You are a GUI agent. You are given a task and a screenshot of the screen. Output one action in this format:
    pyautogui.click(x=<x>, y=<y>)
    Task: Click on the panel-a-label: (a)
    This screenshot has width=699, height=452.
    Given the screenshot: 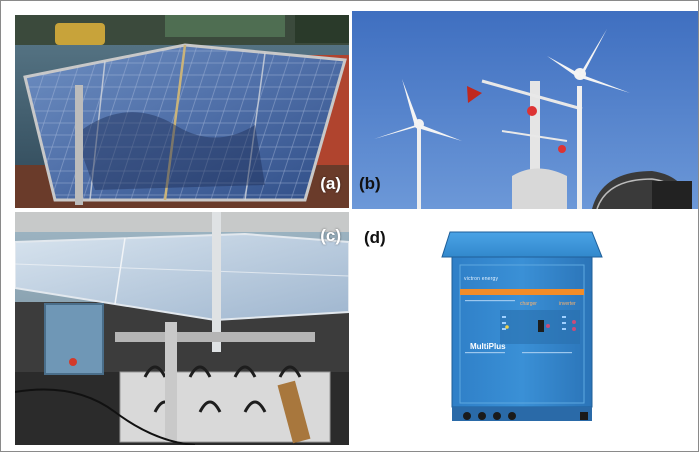 What is the action you would take?
    pyautogui.click(x=330, y=183)
    